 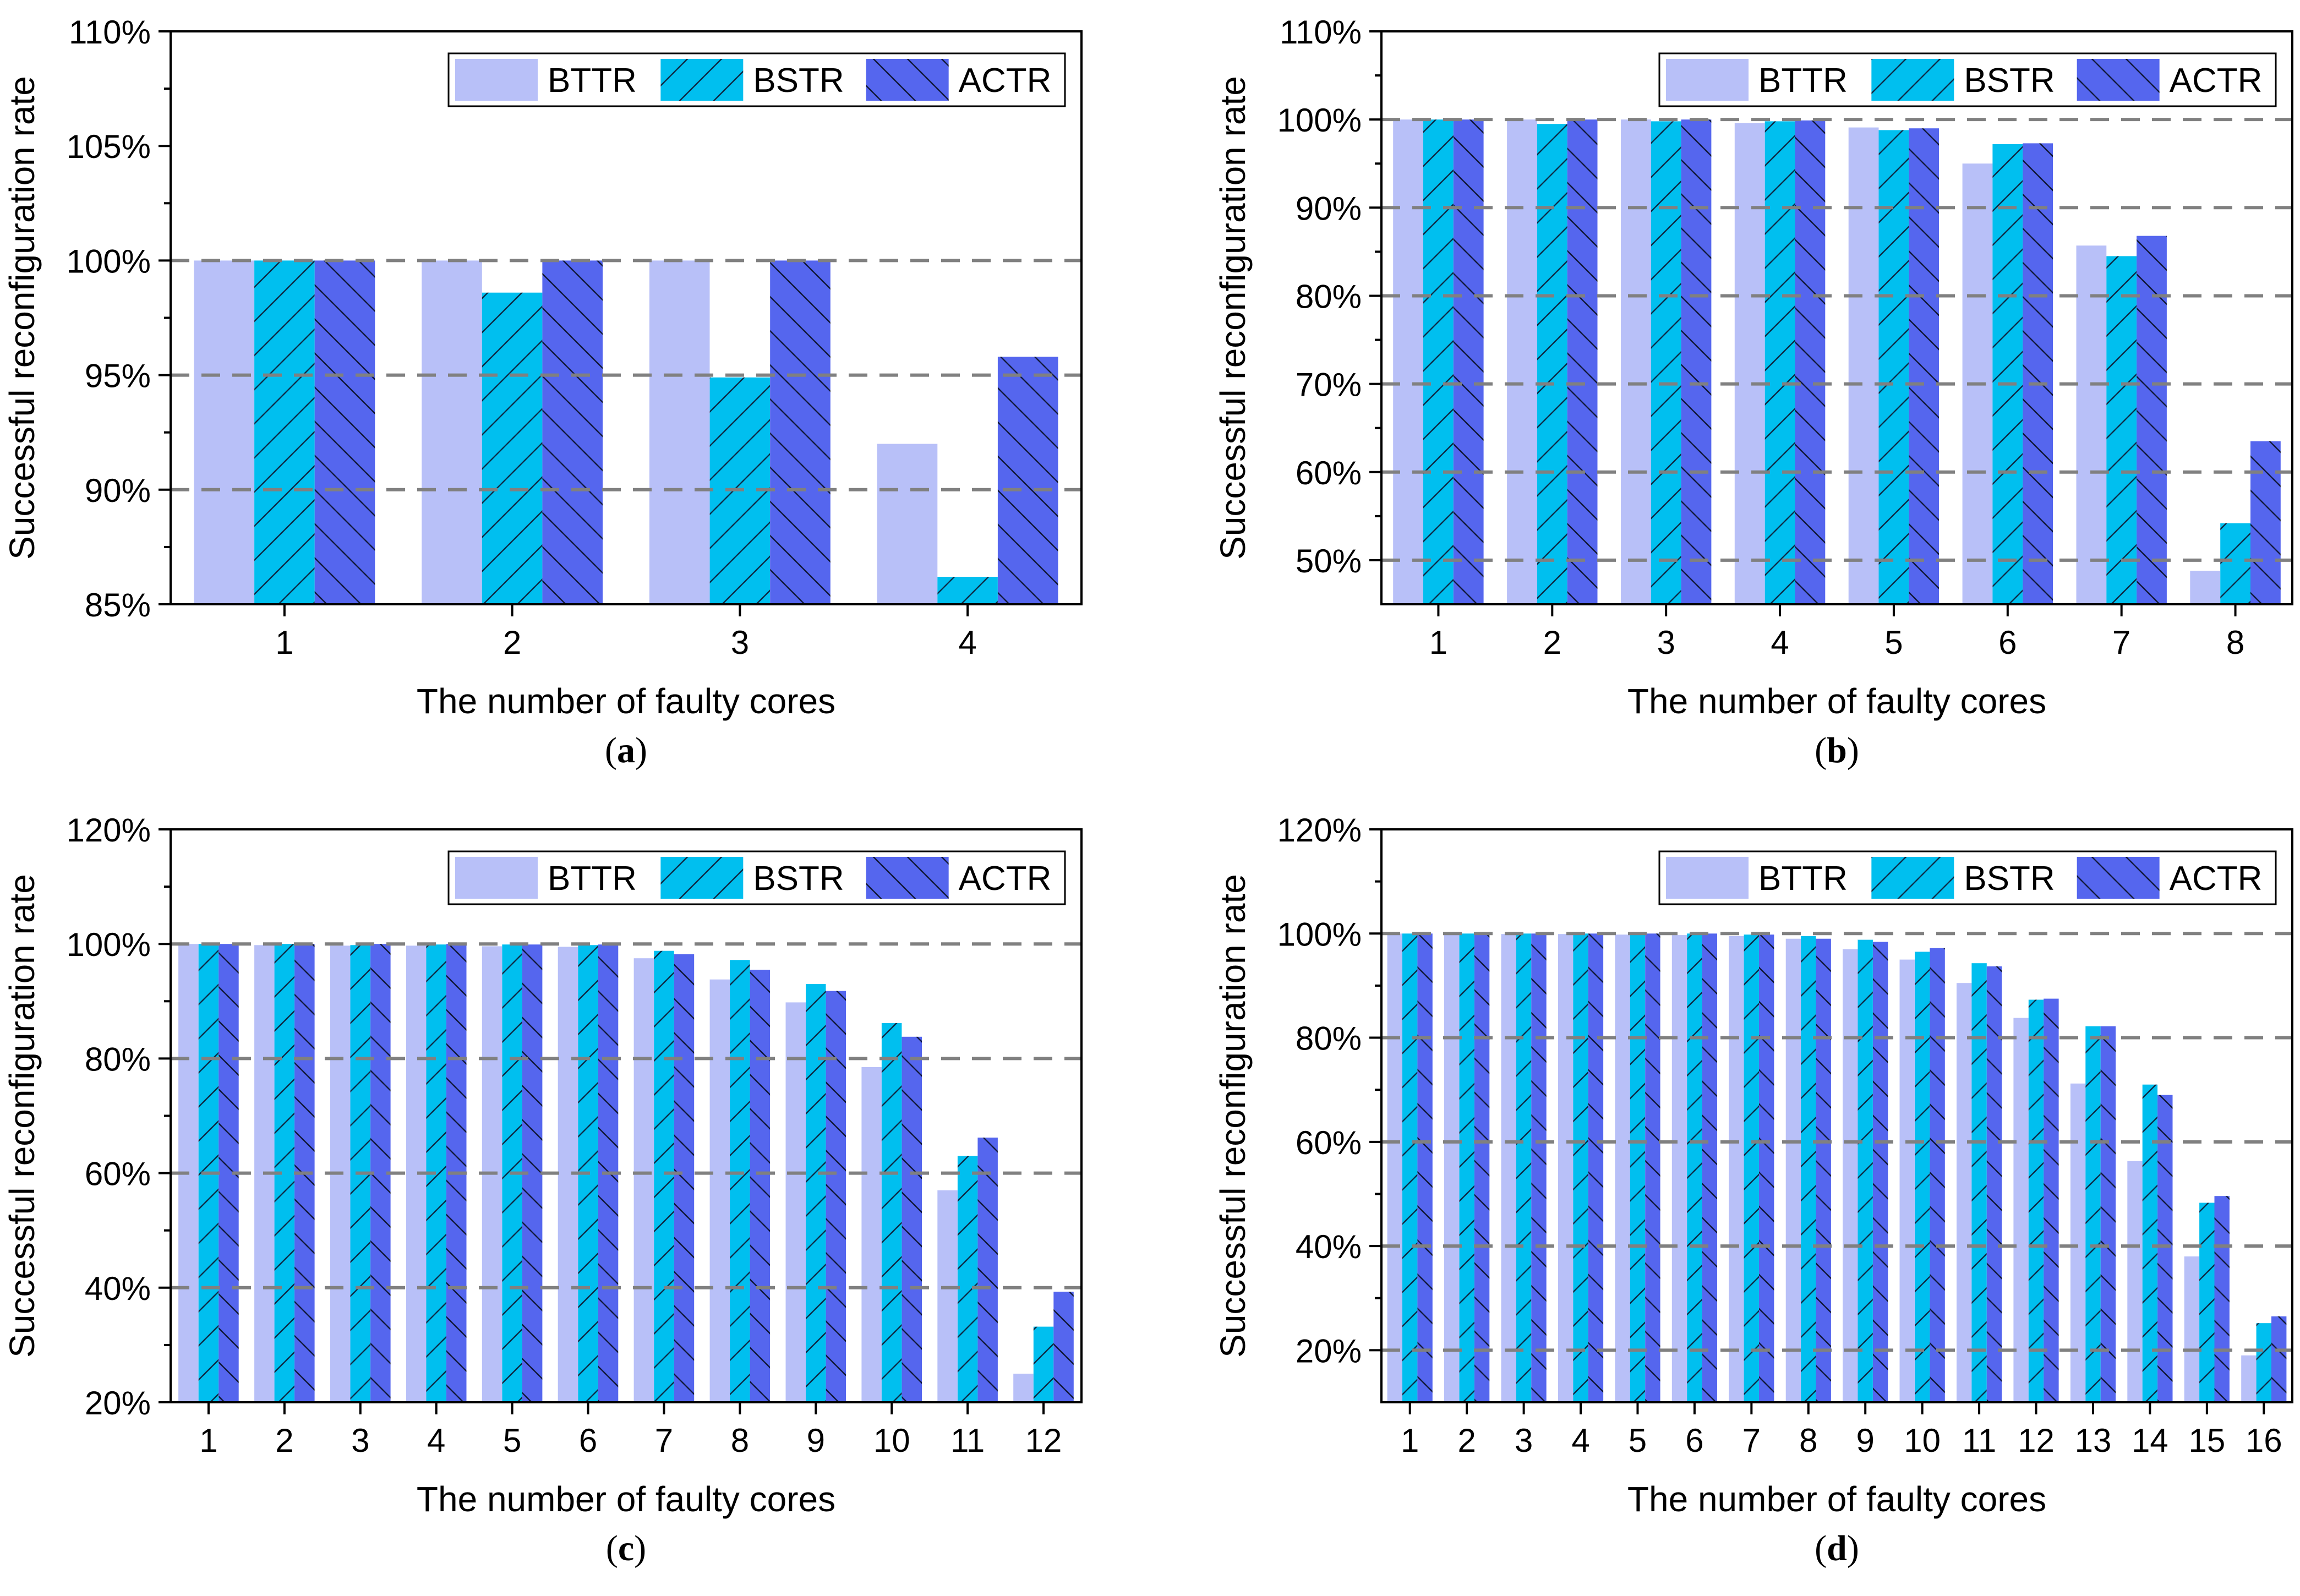 I want to click on legend-swatch-actr, so click(x=907, y=80).